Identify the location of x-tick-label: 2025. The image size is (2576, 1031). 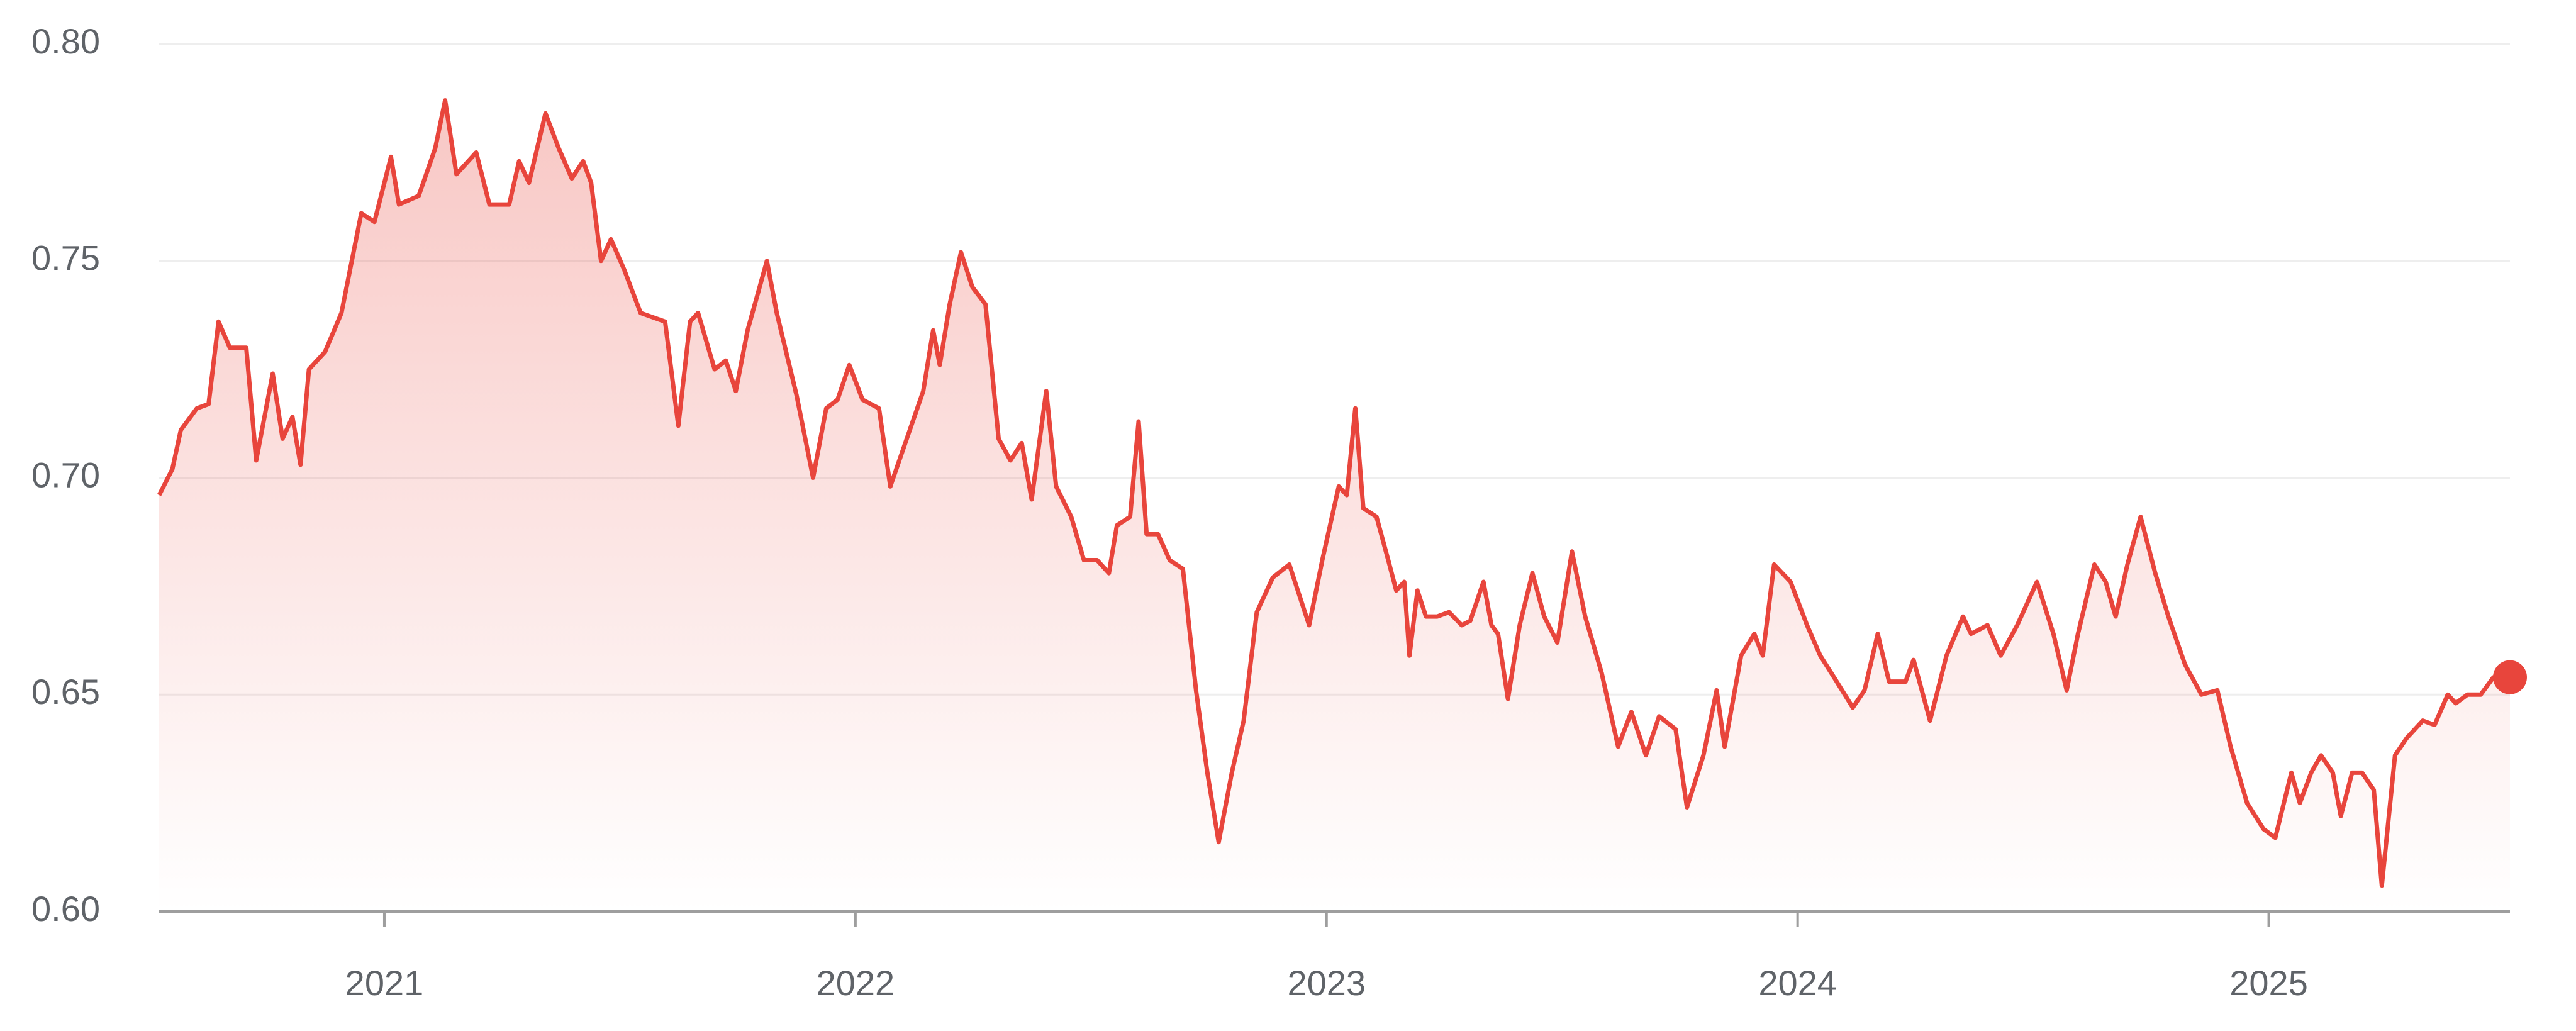
(2268, 983).